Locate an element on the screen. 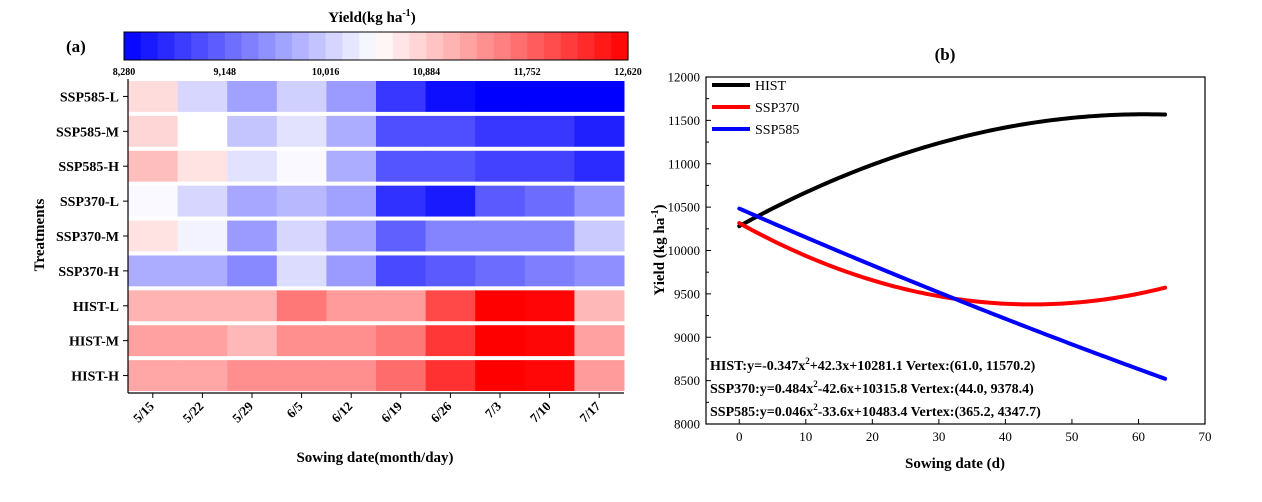 This screenshot has height=502, width=1262. panel-a-label: (a) is located at coordinates (76, 46).